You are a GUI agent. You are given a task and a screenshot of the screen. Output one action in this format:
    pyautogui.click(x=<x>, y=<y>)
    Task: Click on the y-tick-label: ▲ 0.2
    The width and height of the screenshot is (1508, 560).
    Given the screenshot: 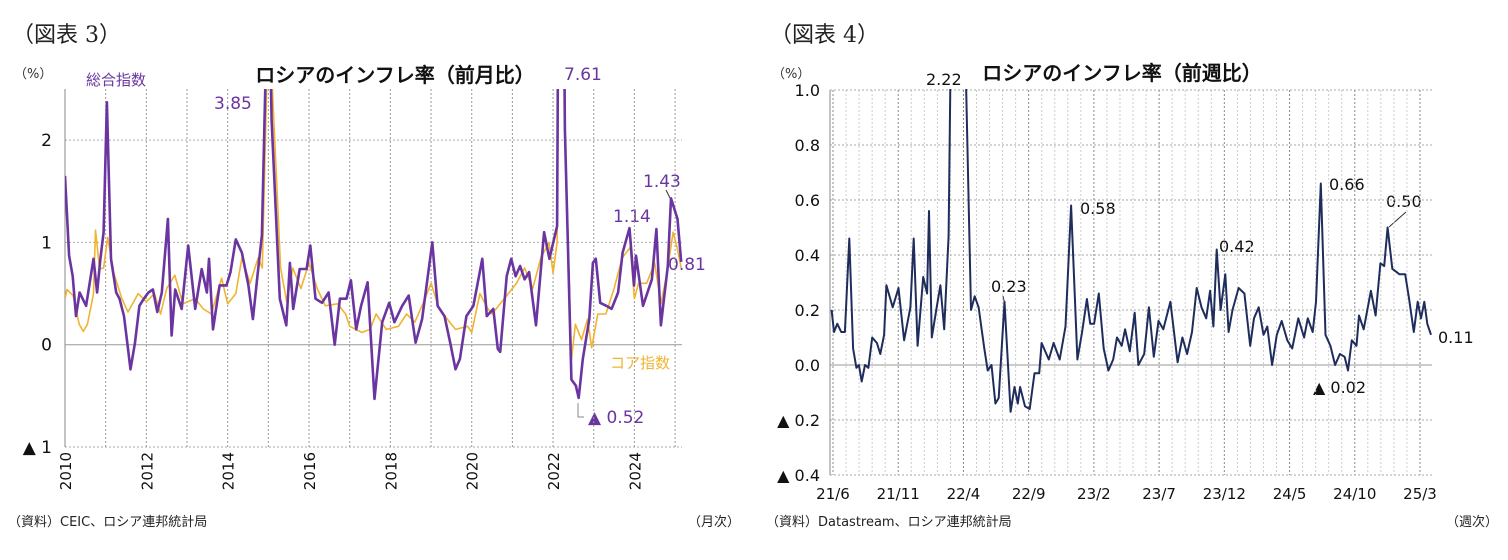 What is the action you would take?
    pyautogui.click(x=798, y=420)
    